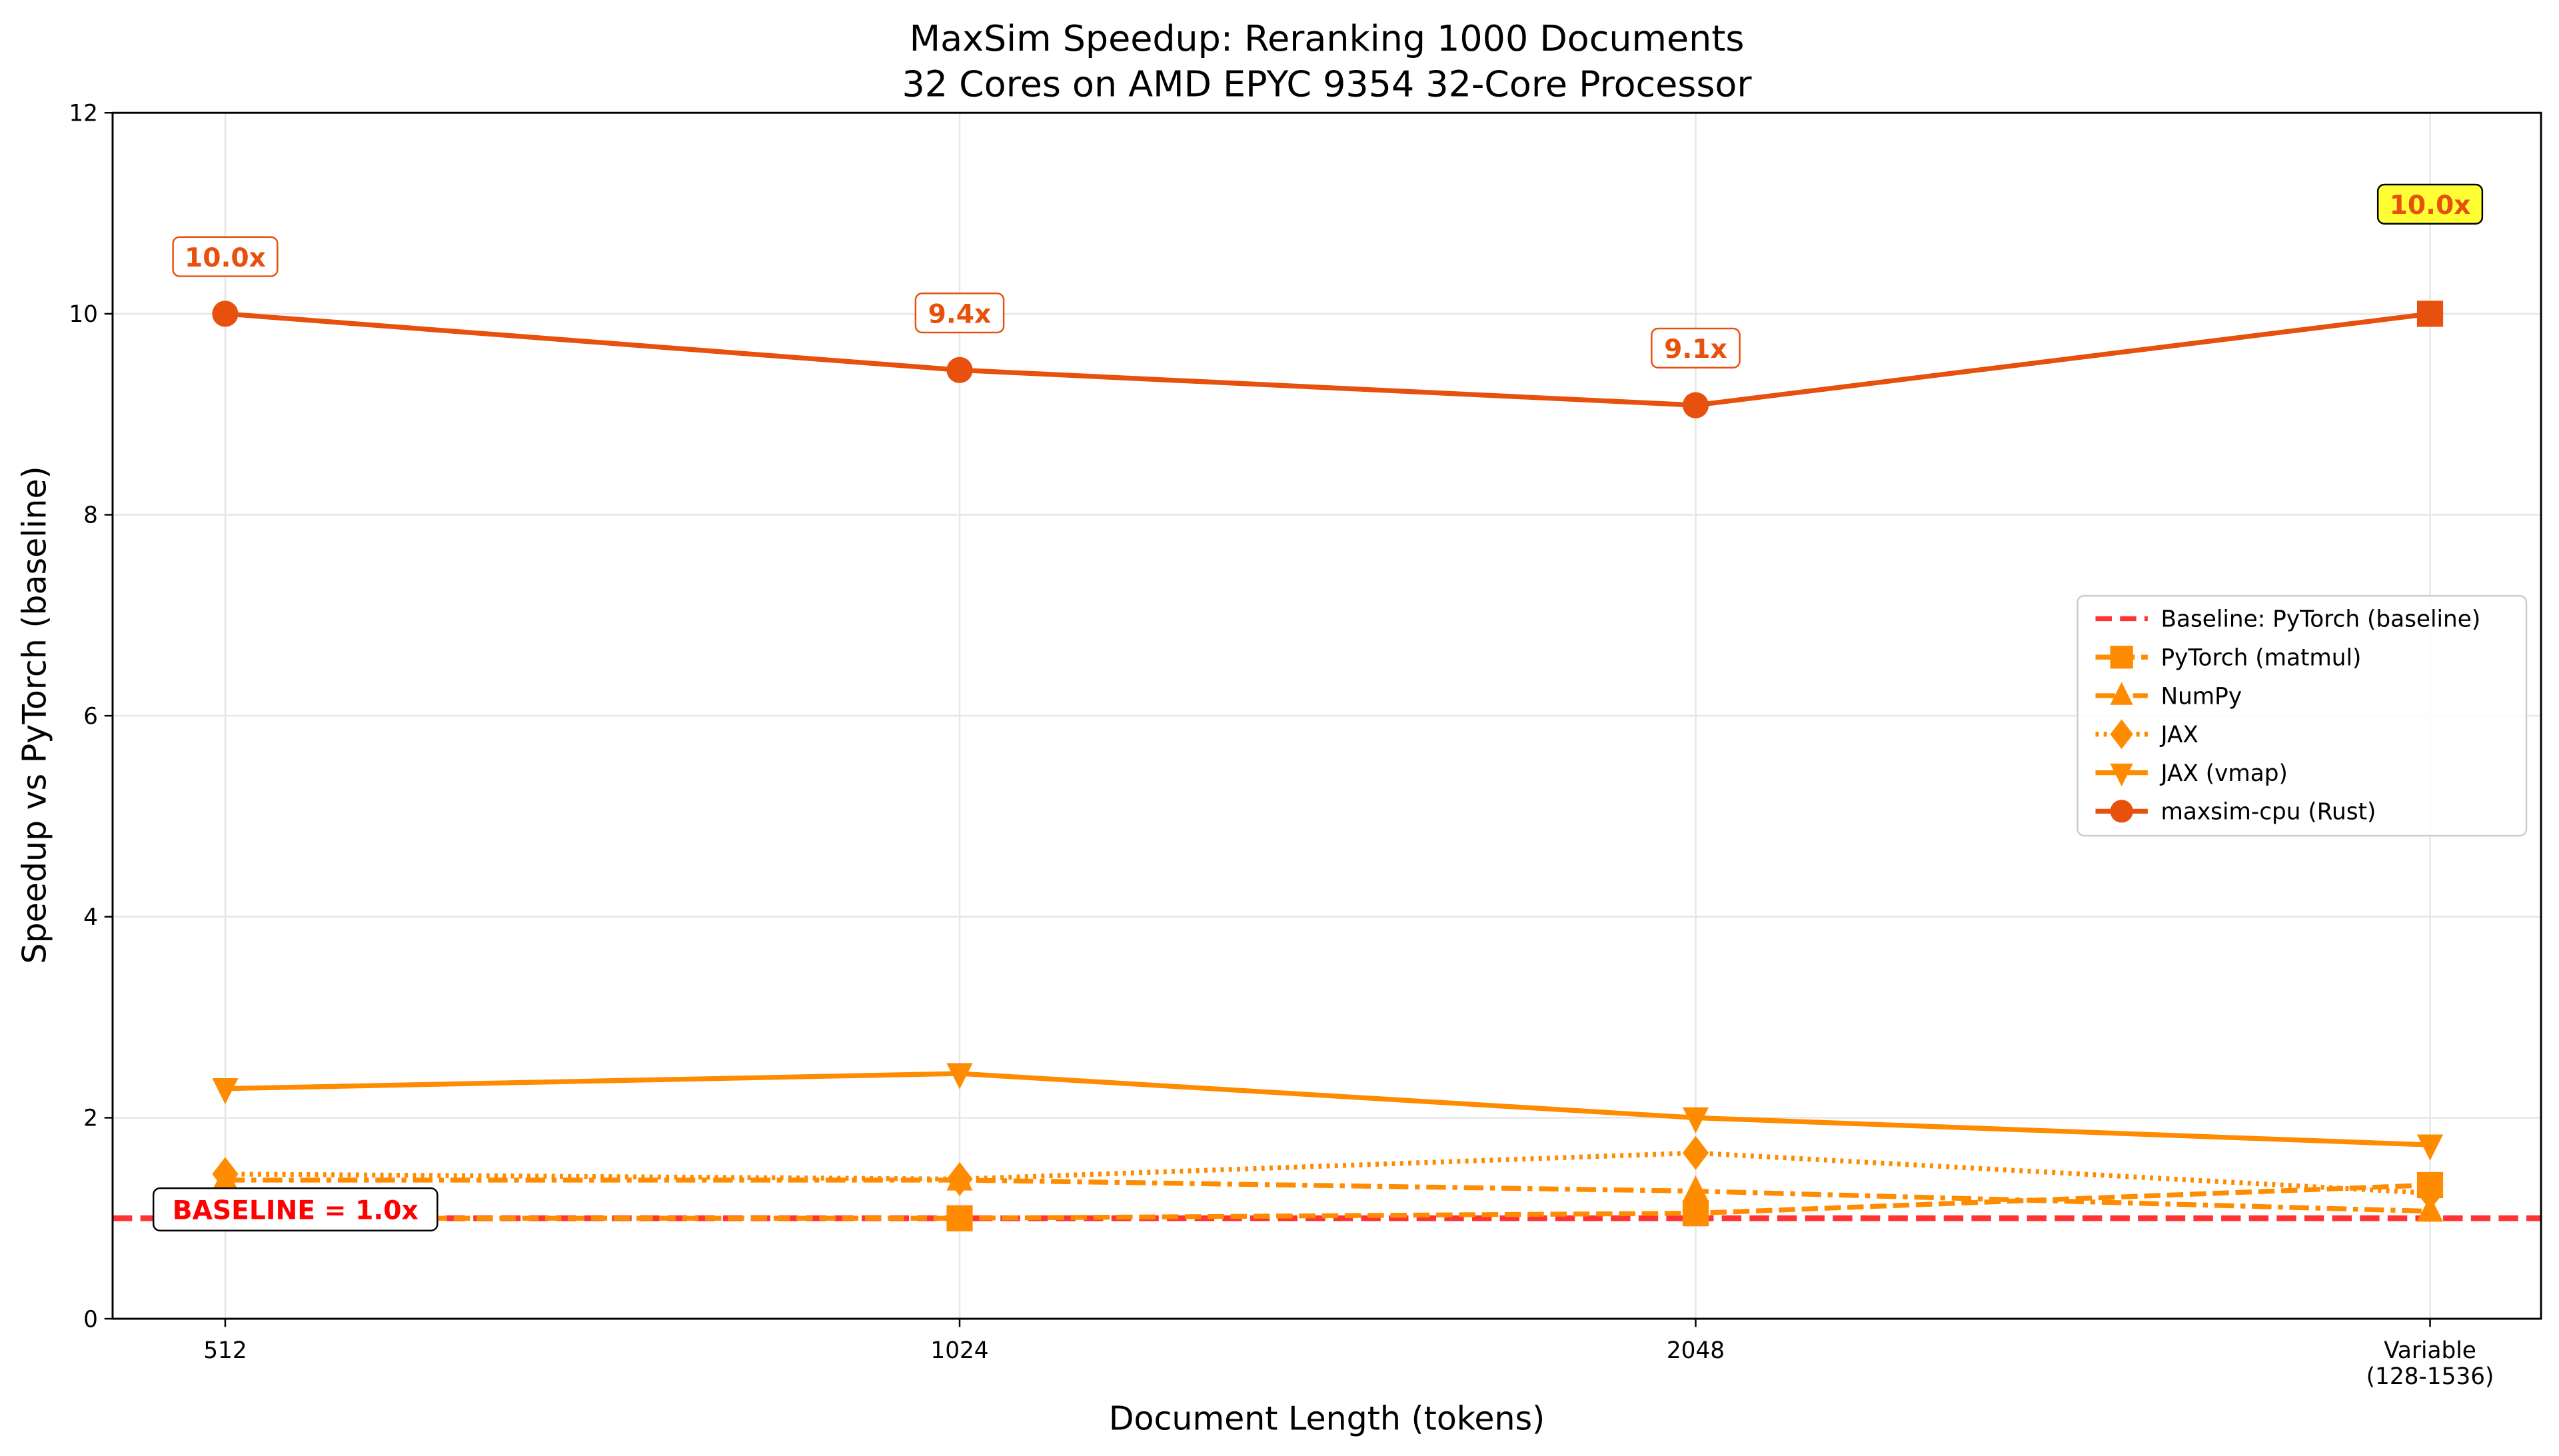  Describe the element at coordinates (2430, 1363) in the screenshot. I see `x-tick-label: Variable (128-1536)` at that location.